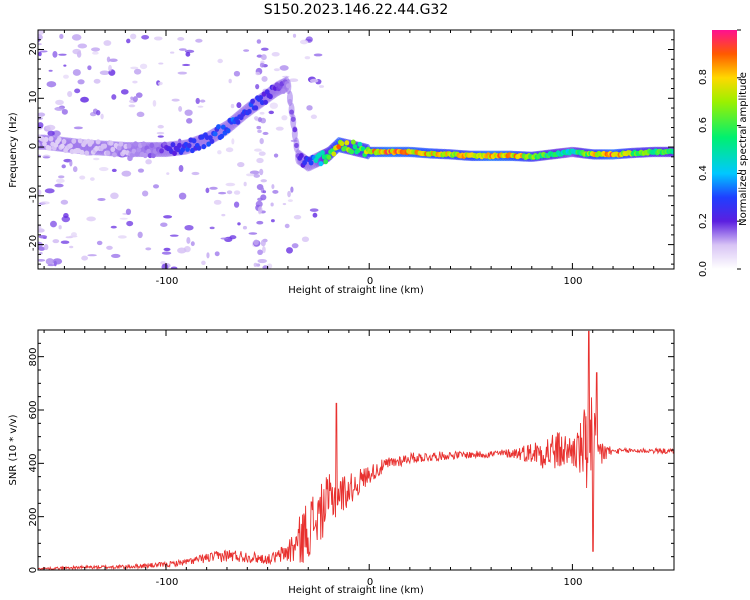  What do you see at coordinates (33, 356) in the screenshot?
I see `snr-ytick-label-5: 800` at bounding box center [33, 356].